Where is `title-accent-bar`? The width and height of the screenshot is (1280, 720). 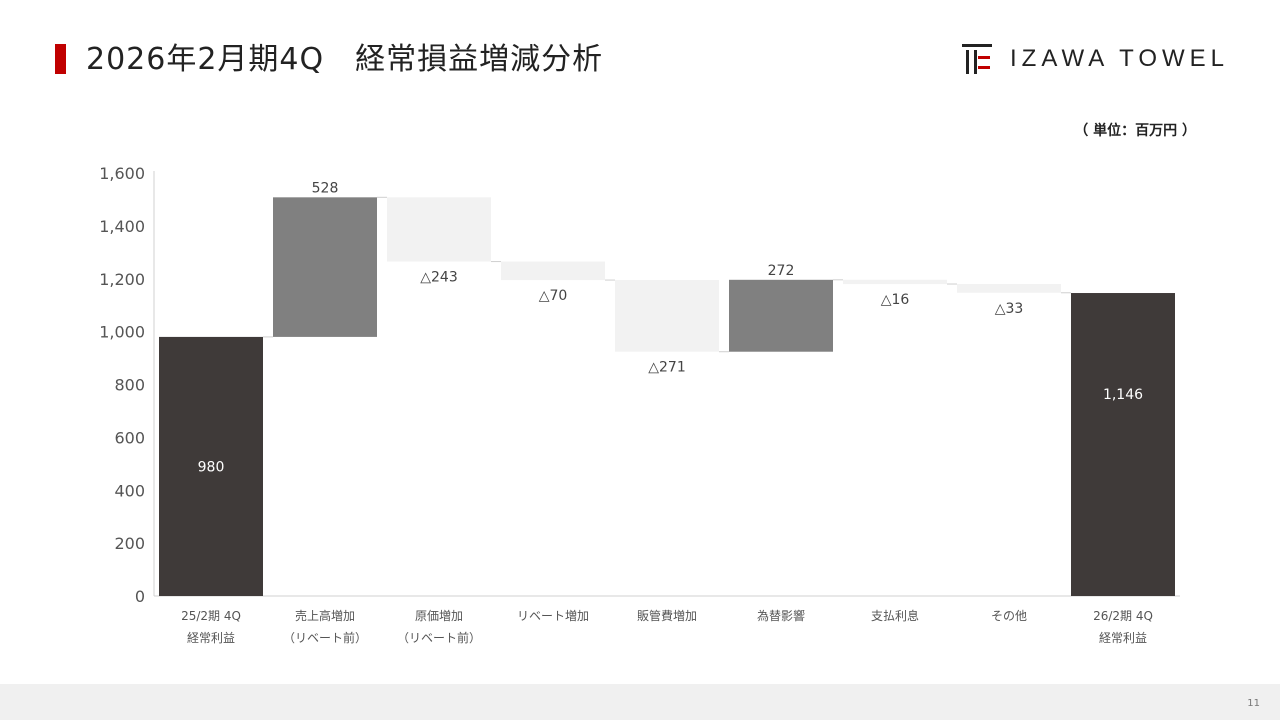
title-accent-bar is located at coordinates (60, 59).